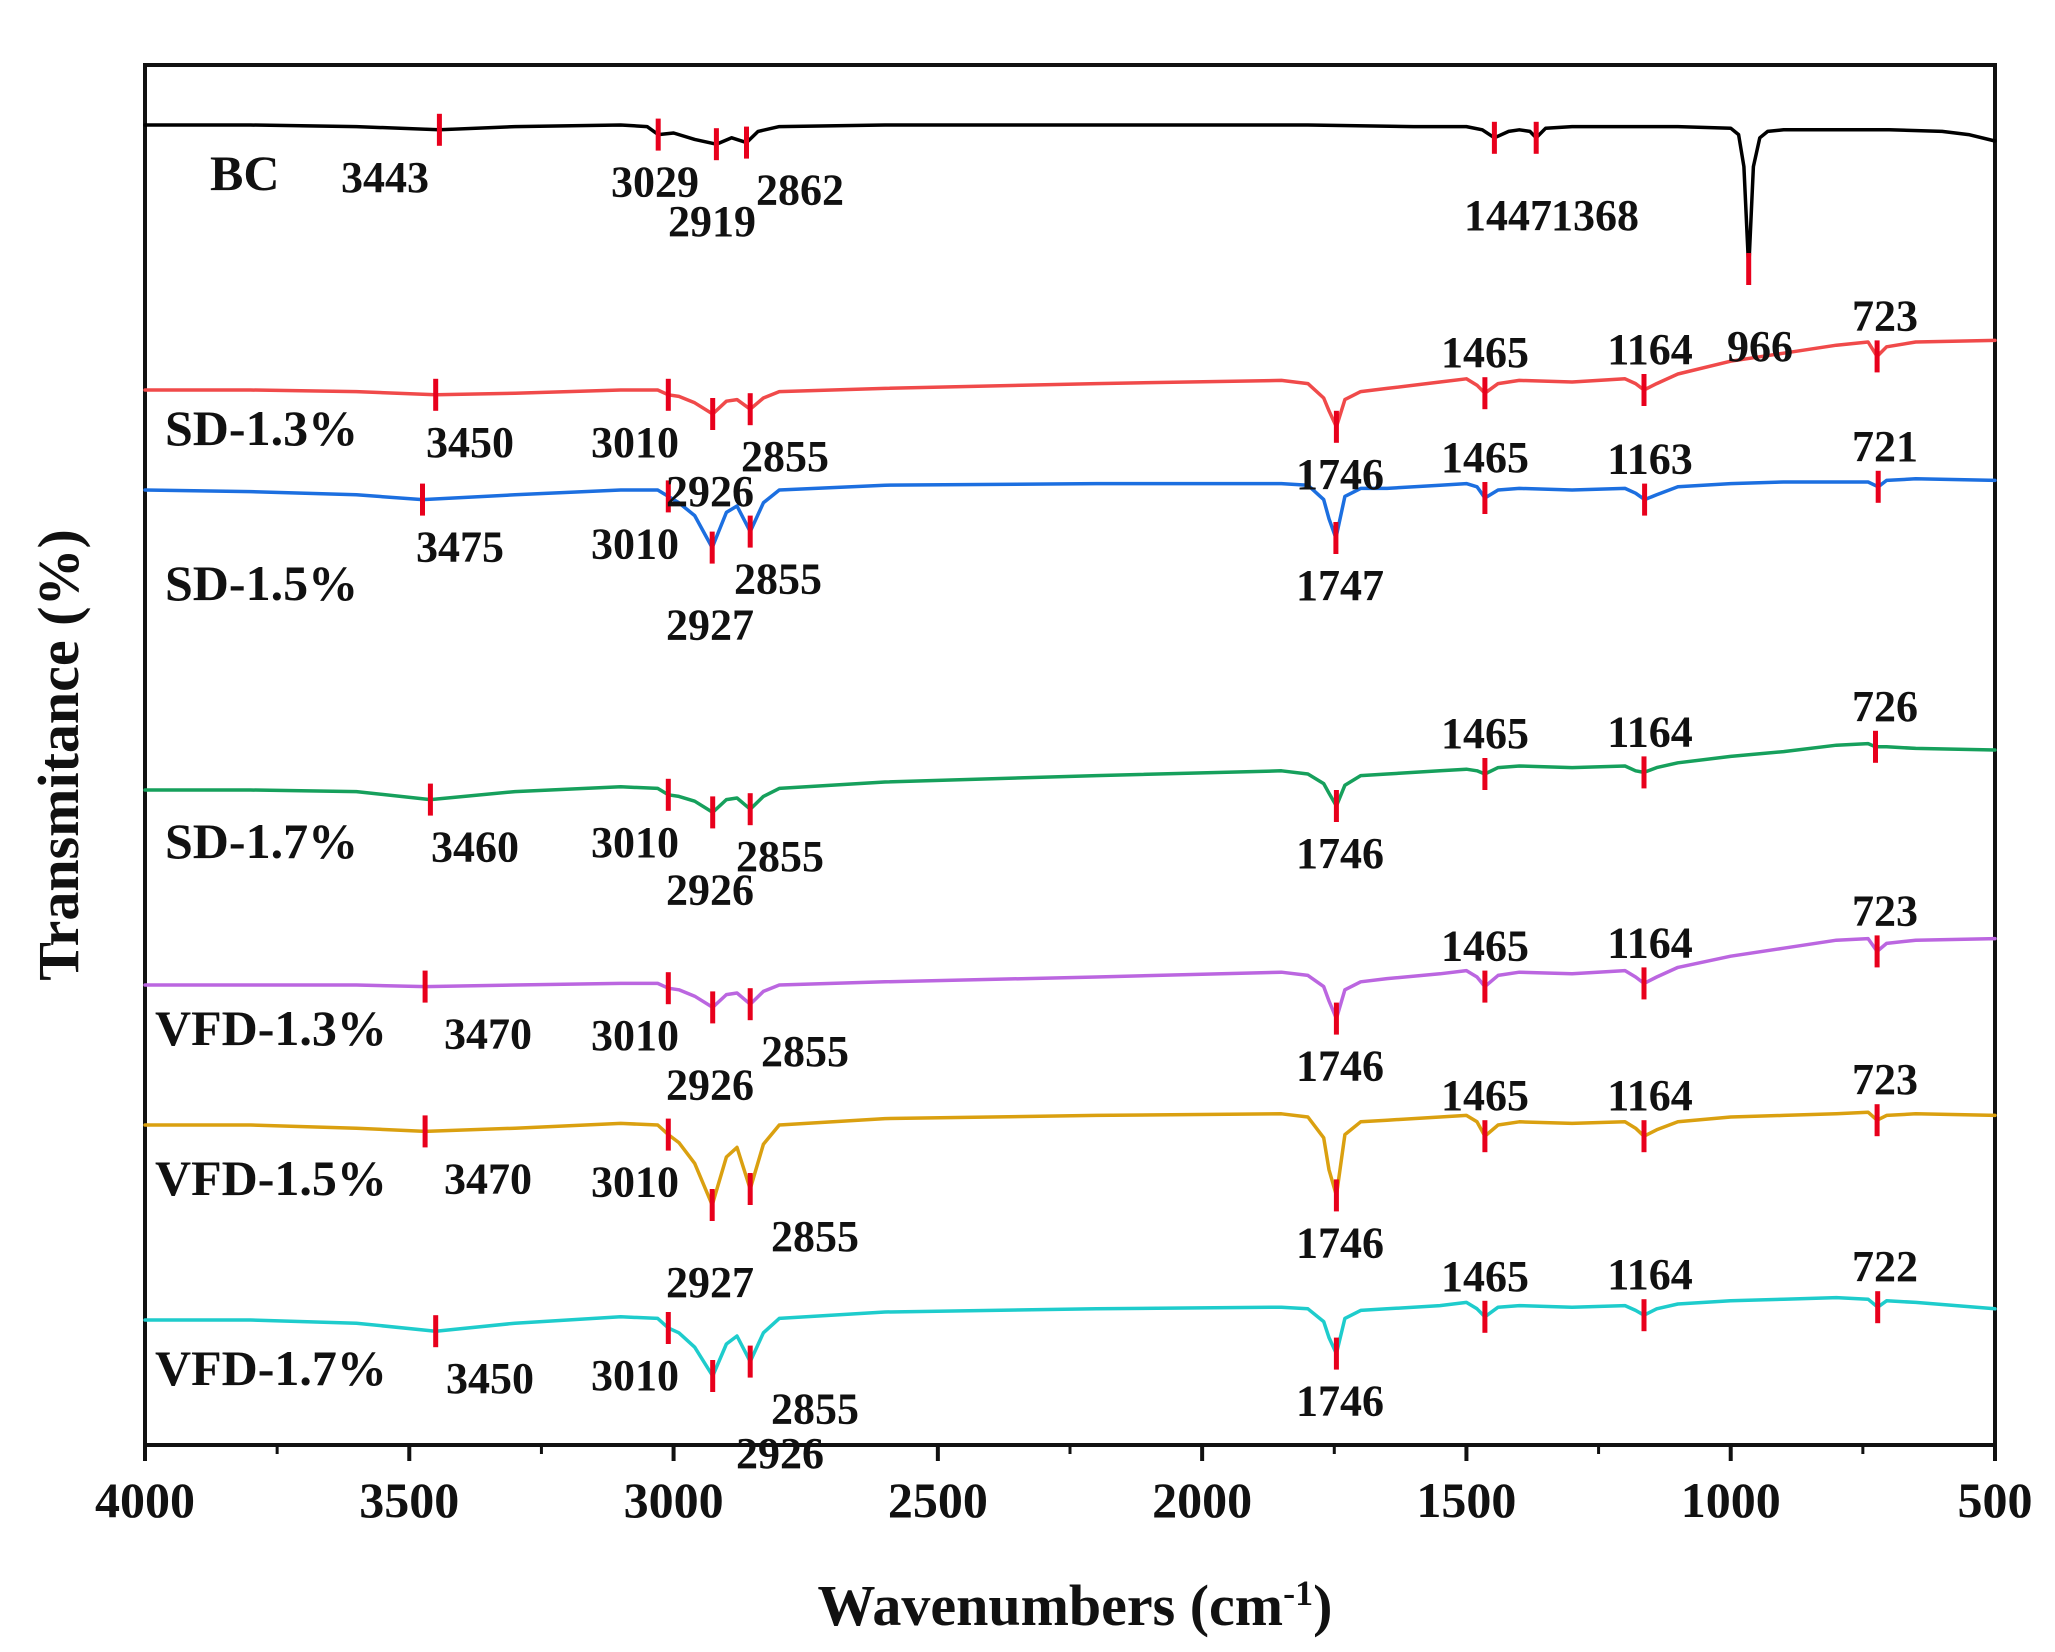 Image resolution: width=2055 pixels, height=1652 pixels. Describe the element at coordinates (271, 1178) in the screenshot. I see `series-label: VFD-1.5%` at that location.